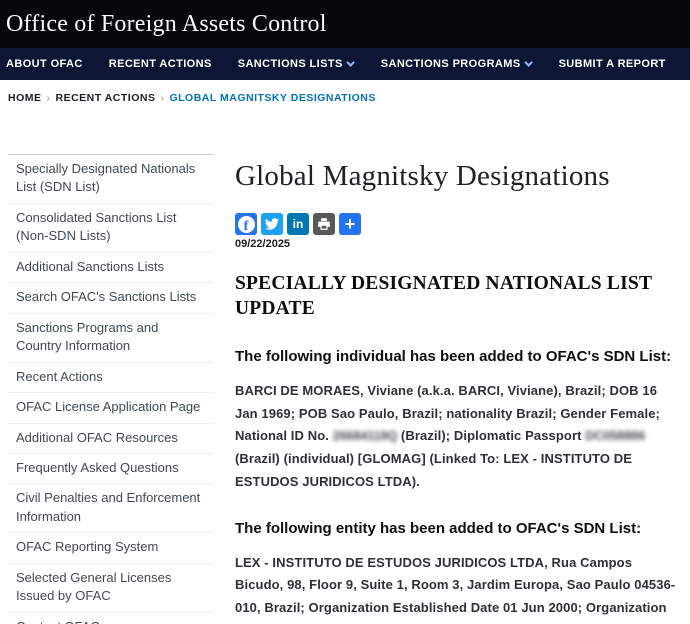  I want to click on site-title: Office of Foreign Assets Control, so click(166, 23).